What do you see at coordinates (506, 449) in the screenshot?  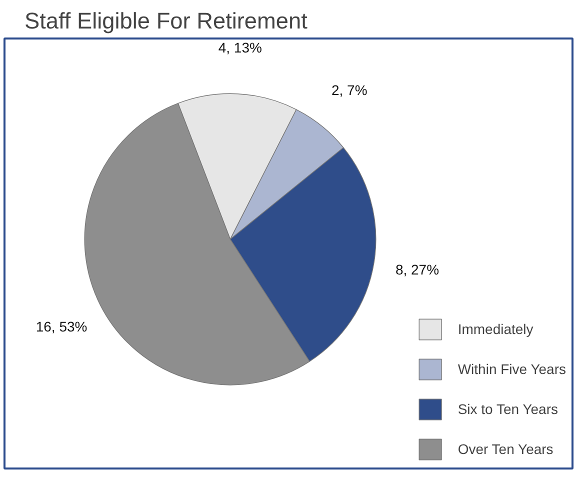 I see `legend-label: Over Ten Years` at bounding box center [506, 449].